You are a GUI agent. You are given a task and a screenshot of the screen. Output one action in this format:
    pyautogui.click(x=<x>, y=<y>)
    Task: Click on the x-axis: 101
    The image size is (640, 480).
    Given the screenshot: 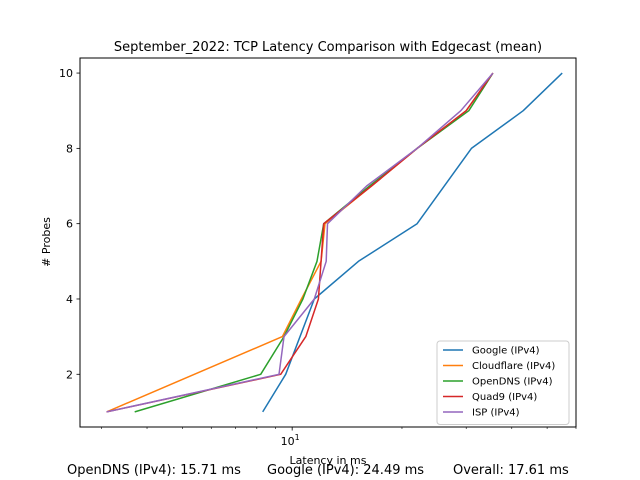 What is the action you would take?
    pyautogui.click(x=339, y=437)
    